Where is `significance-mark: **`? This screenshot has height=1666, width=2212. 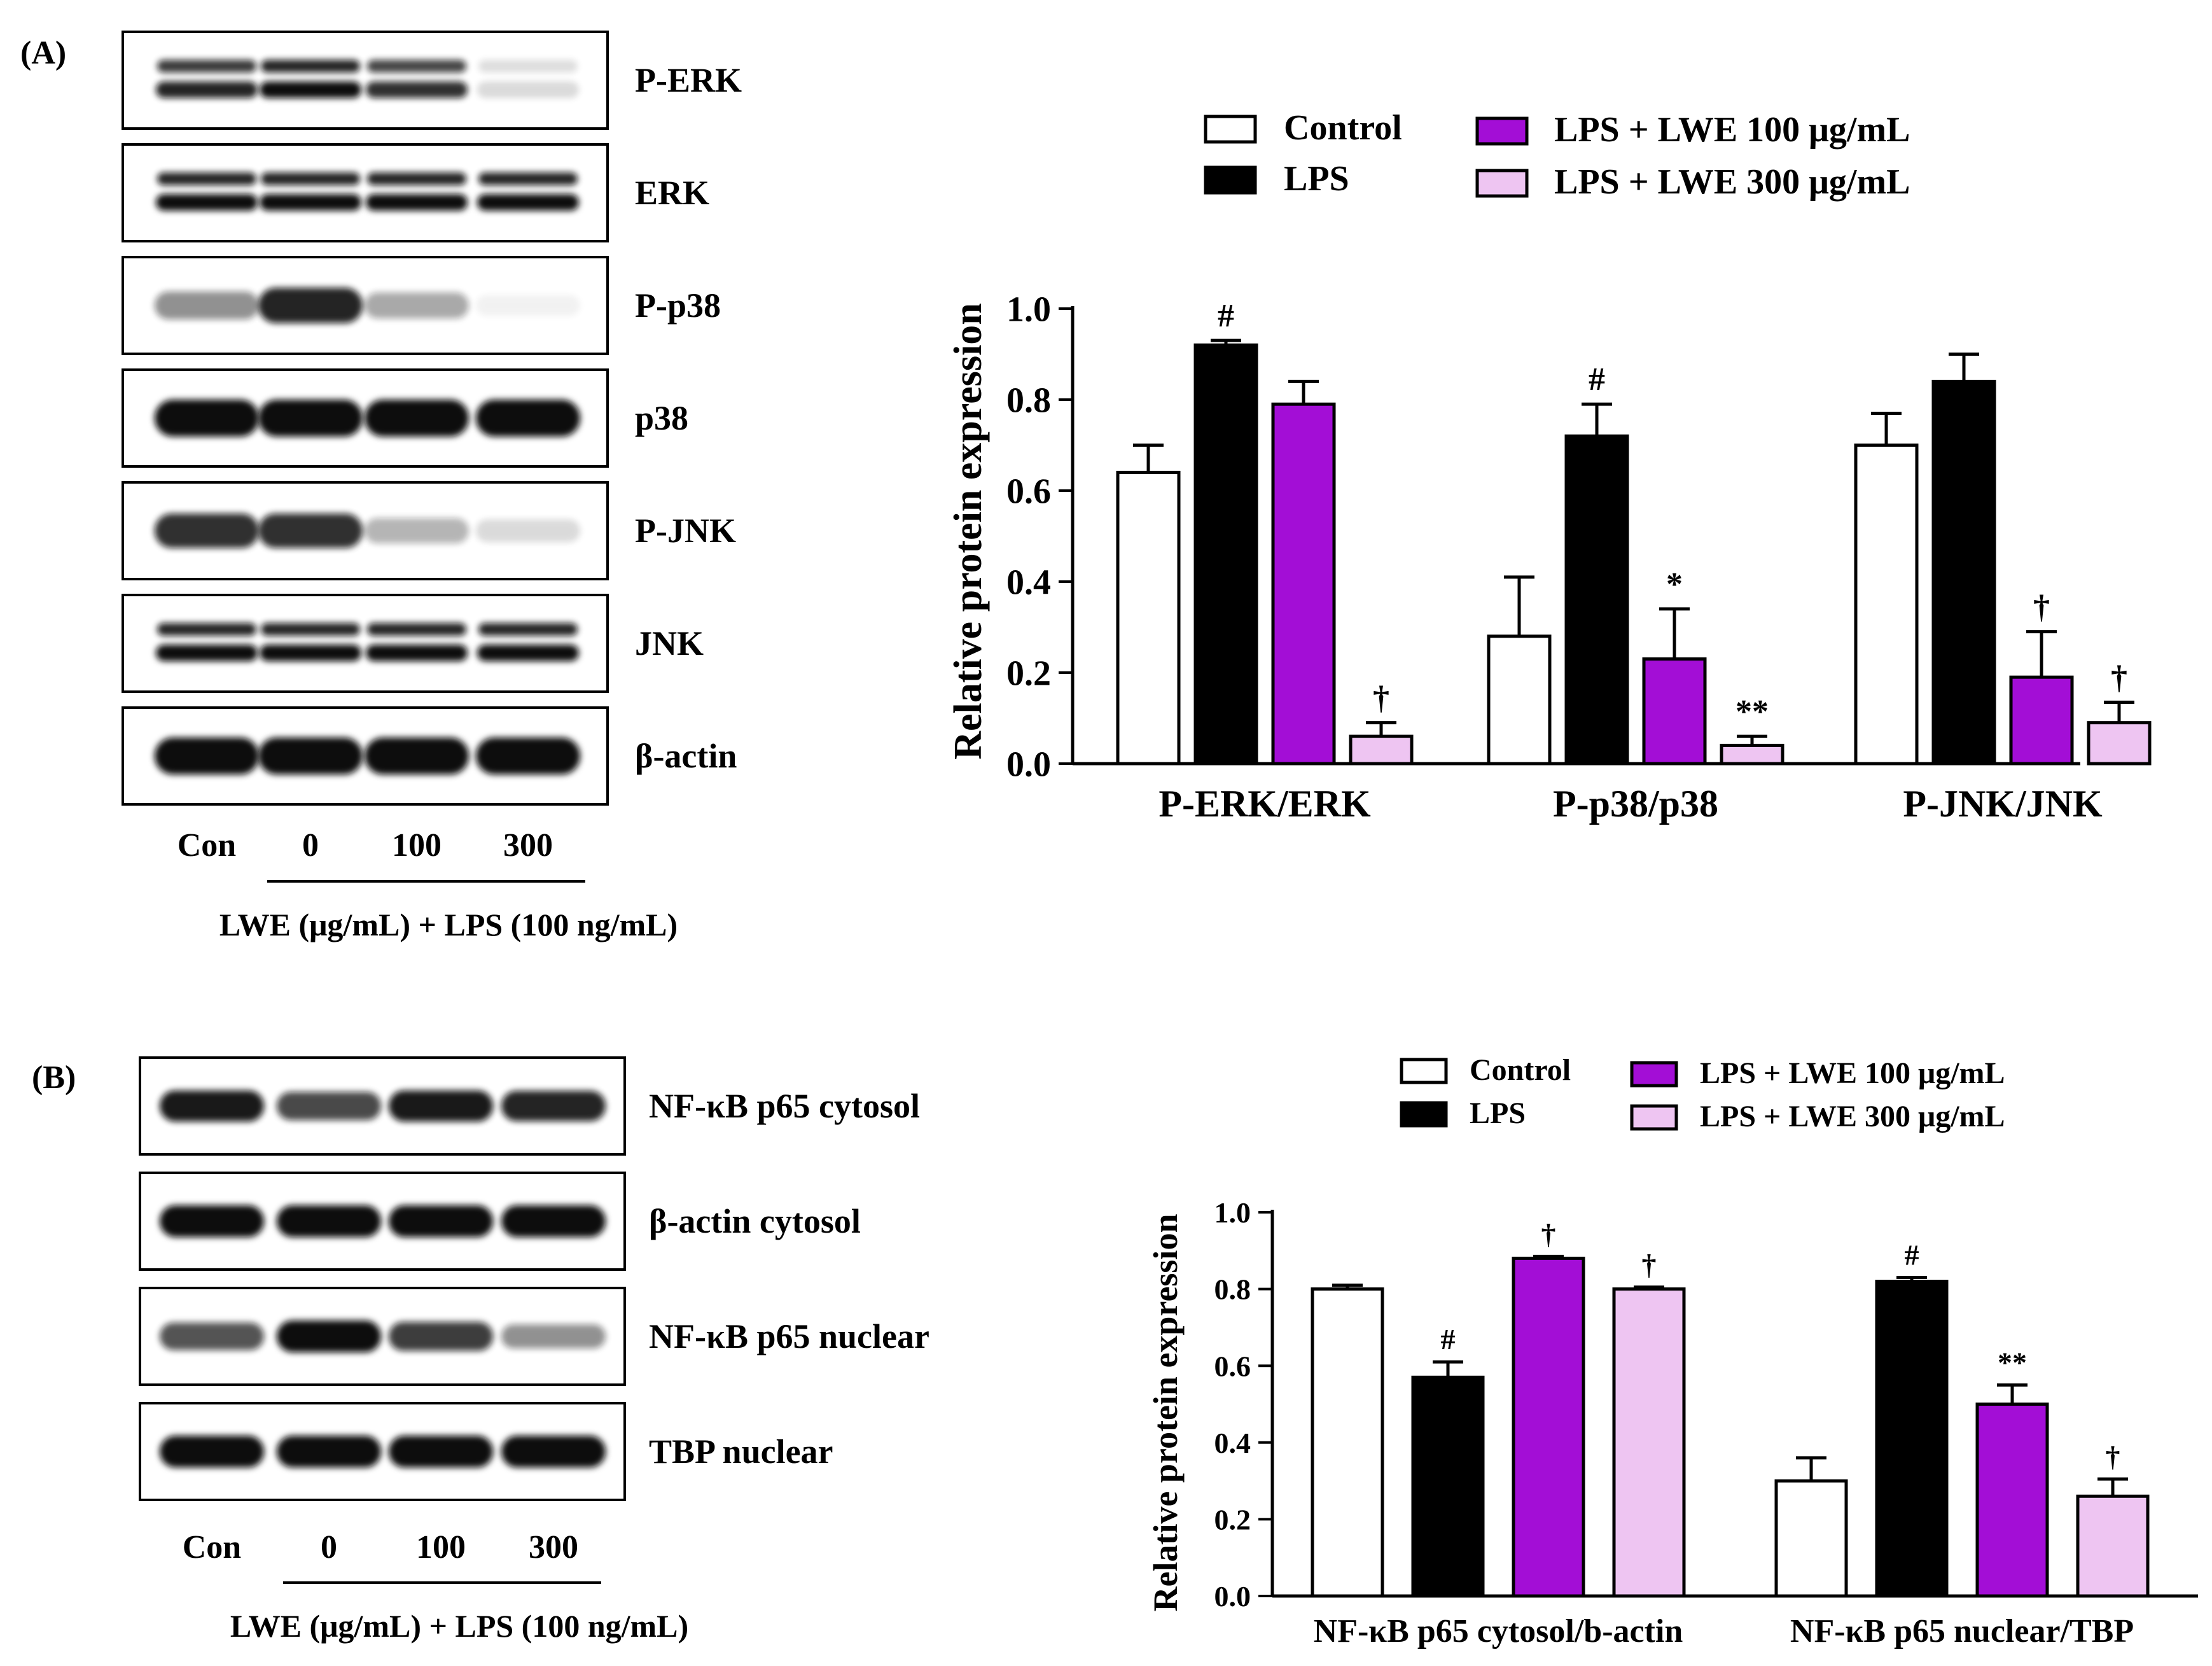
significance-mark: ** is located at coordinates (2012, 1362).